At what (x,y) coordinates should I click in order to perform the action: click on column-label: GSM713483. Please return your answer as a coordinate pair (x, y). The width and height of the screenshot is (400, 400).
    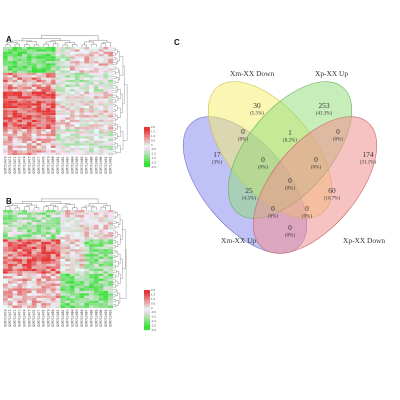
    Looking at the image, I should click on (68, 164).